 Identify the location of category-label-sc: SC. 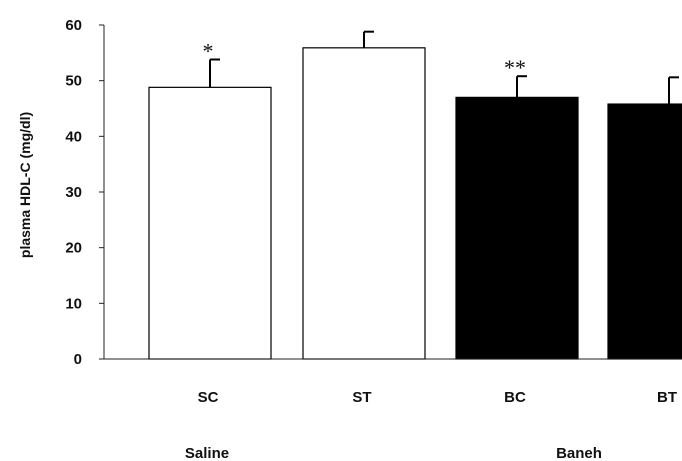
(208, 397).